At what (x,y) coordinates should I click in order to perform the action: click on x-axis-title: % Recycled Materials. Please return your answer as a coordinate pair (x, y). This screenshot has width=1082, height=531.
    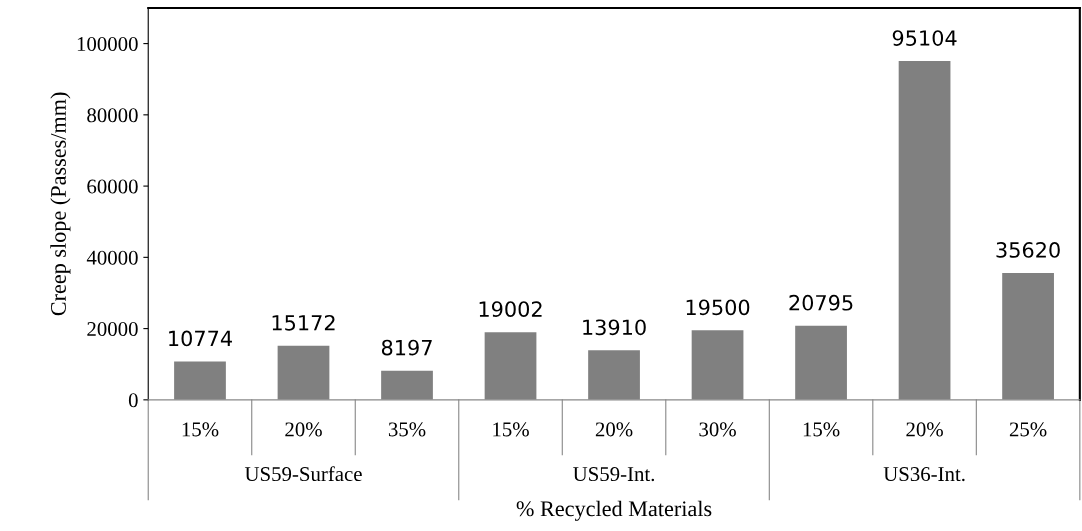
    Looking at the image, I should click on (614, 510).